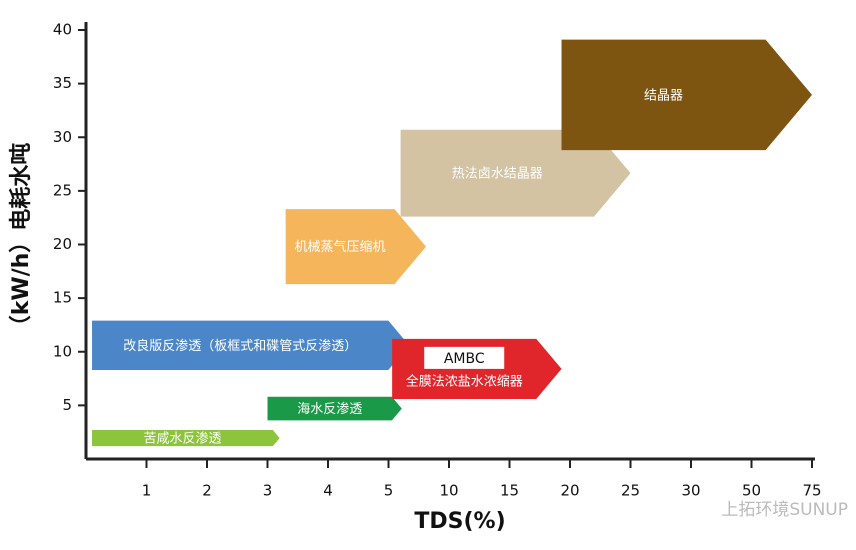 The height and width of the screenshot is (550, 856). What do you see at coordinates (751, 491) in the screenshot?
I see `x-tick-label: 50` at bounding box center [751, 491].